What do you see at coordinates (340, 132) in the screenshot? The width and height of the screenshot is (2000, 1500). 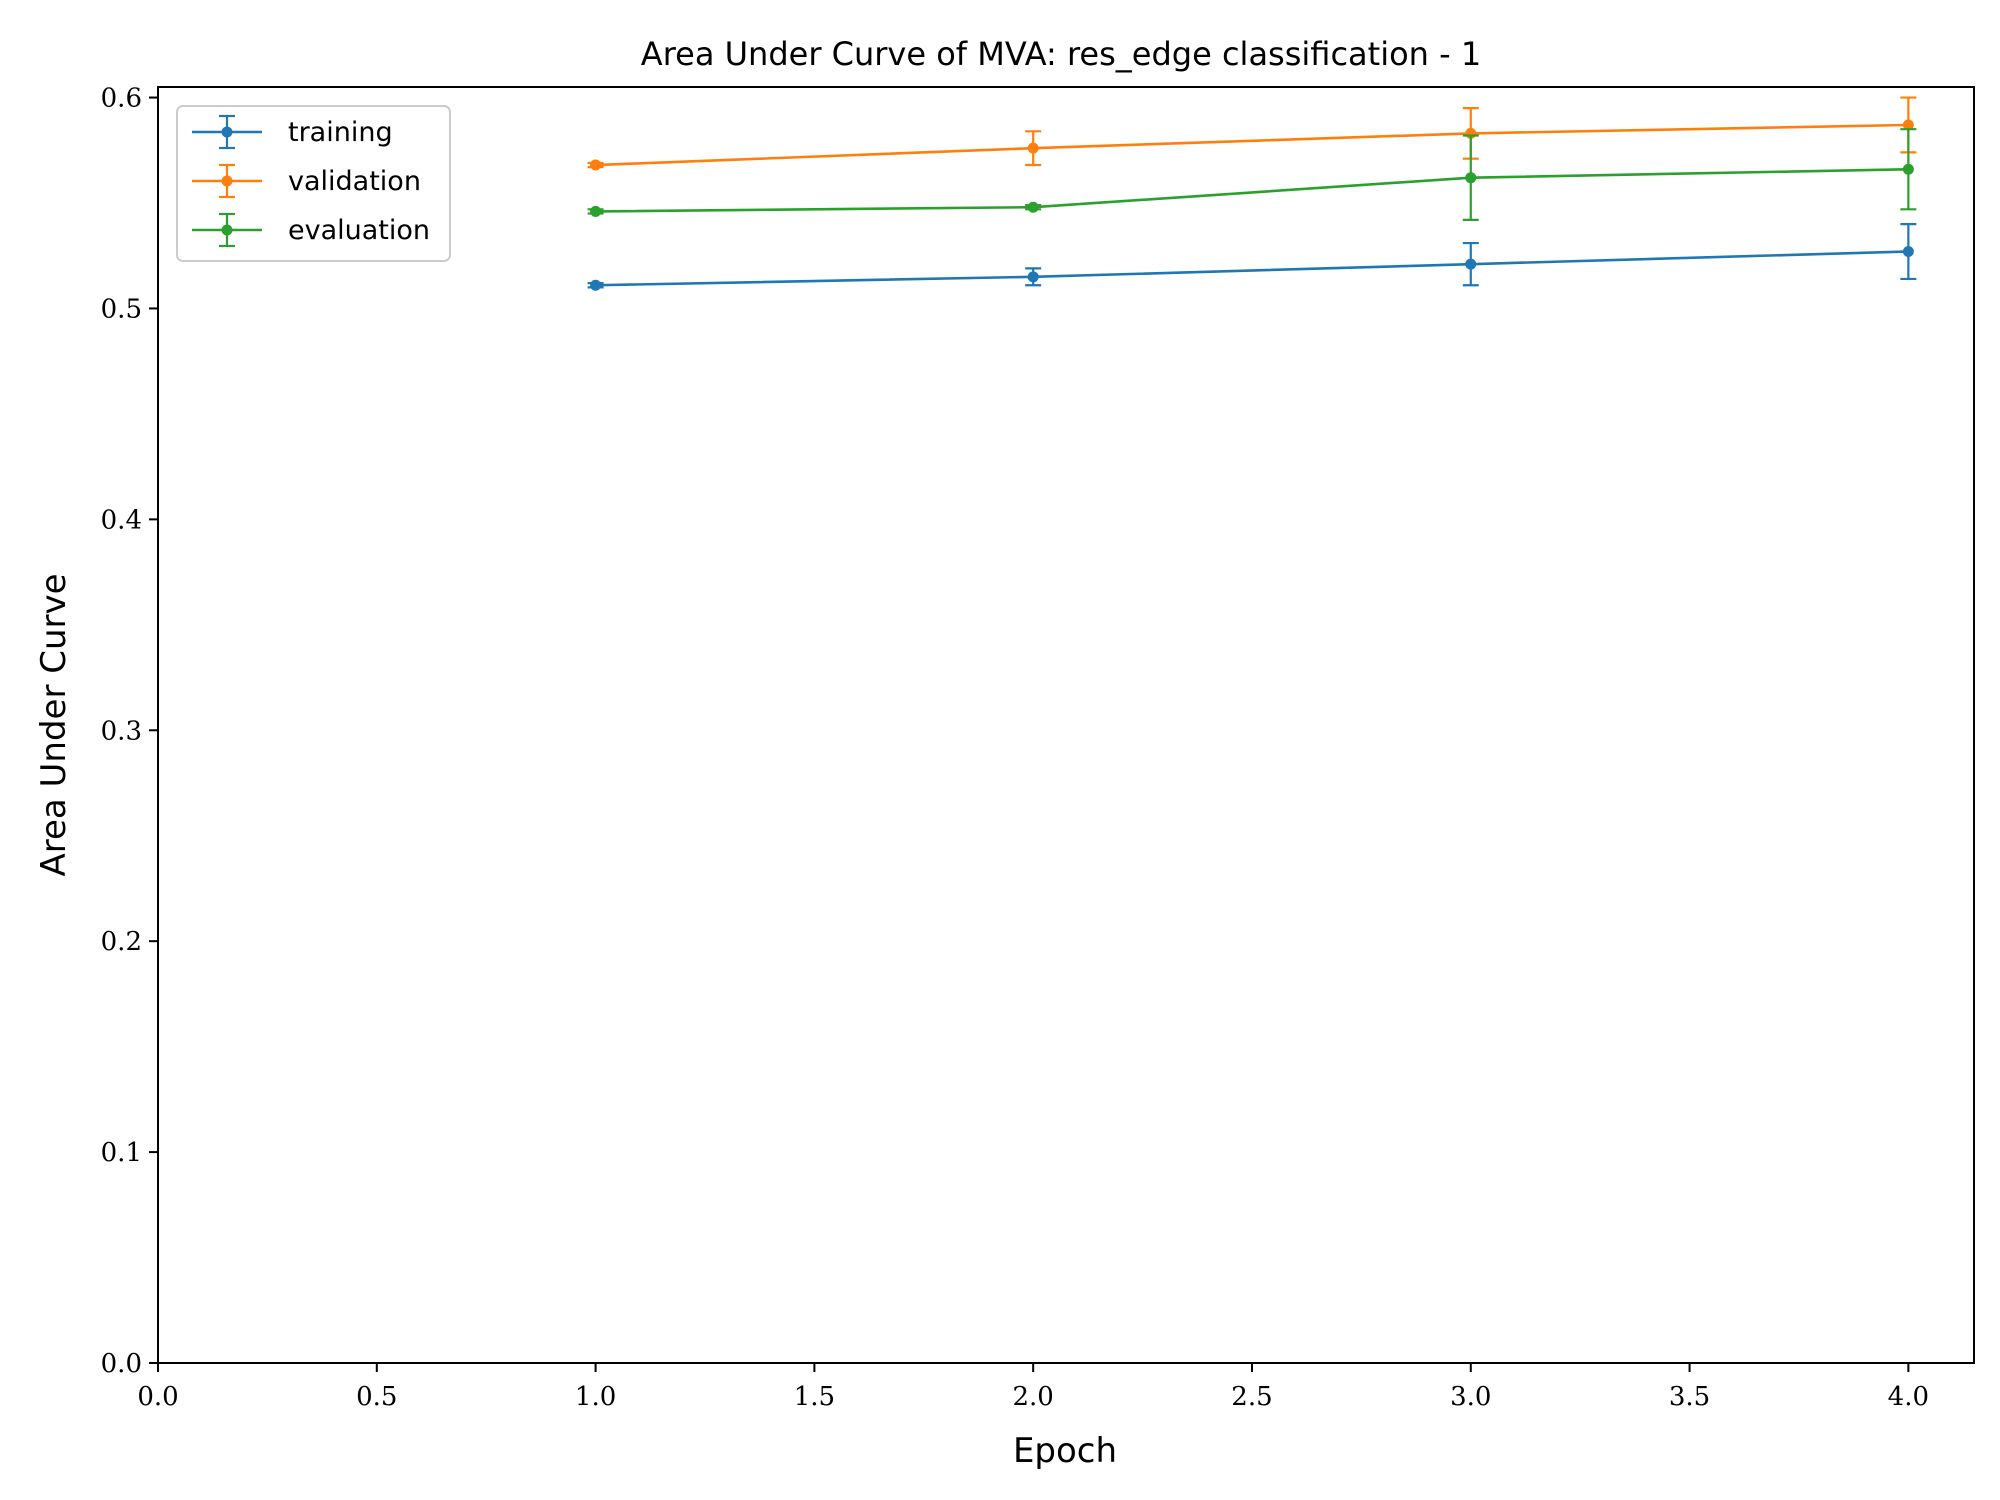 I see `legend-label: training` at bounding box center [340, 132].